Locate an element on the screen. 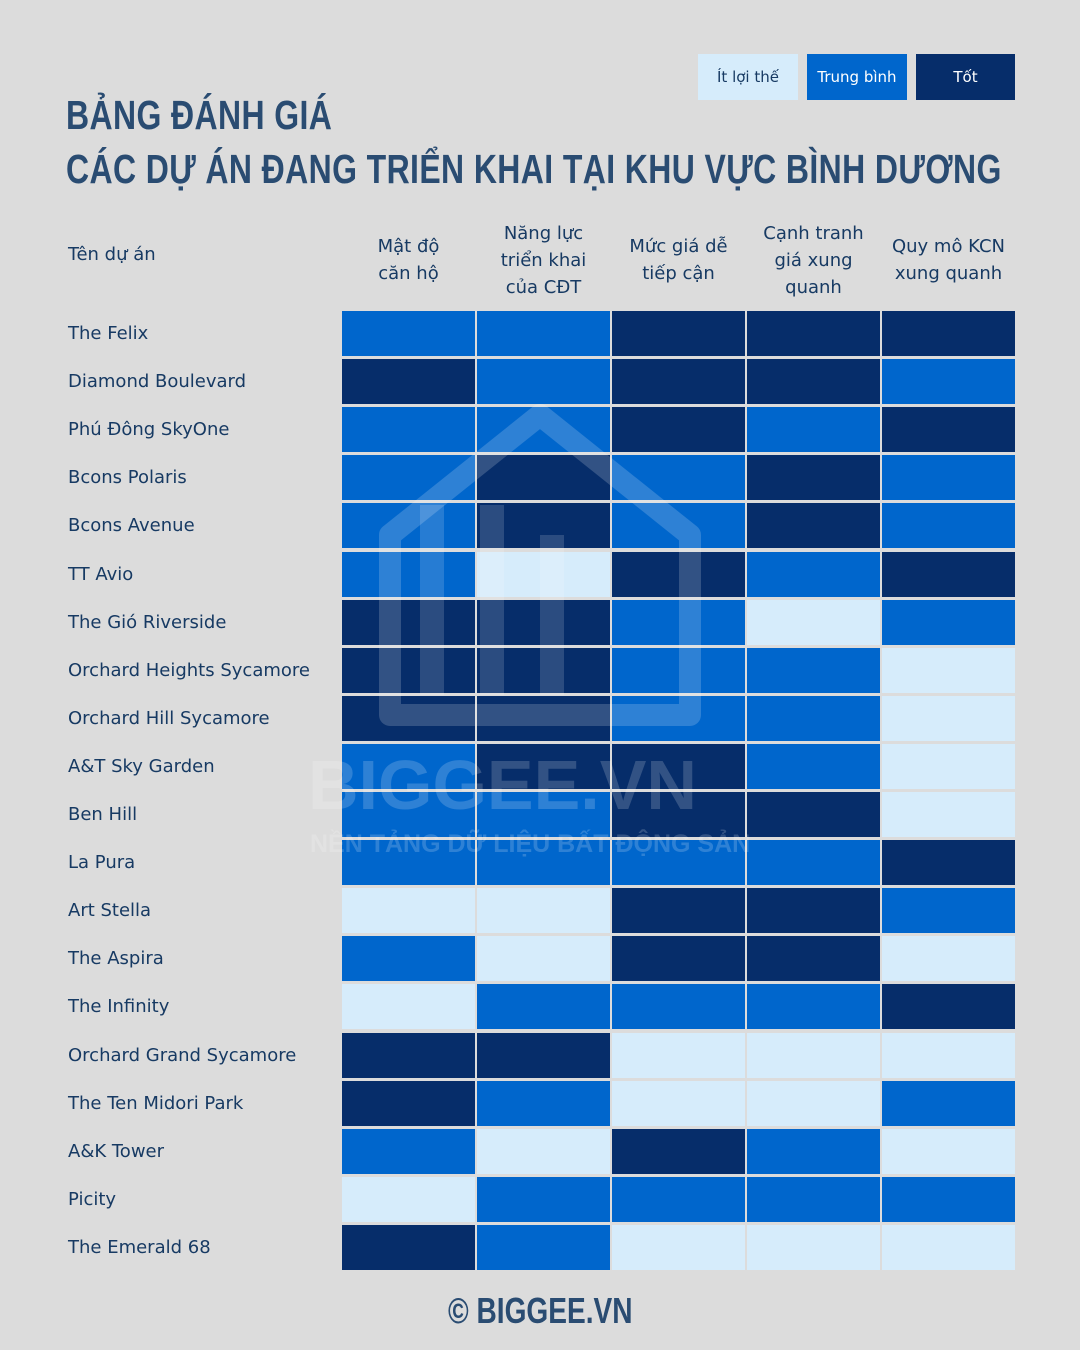  row-label: Orchard Grand Sycamore is located at coordinates (182, 1055).